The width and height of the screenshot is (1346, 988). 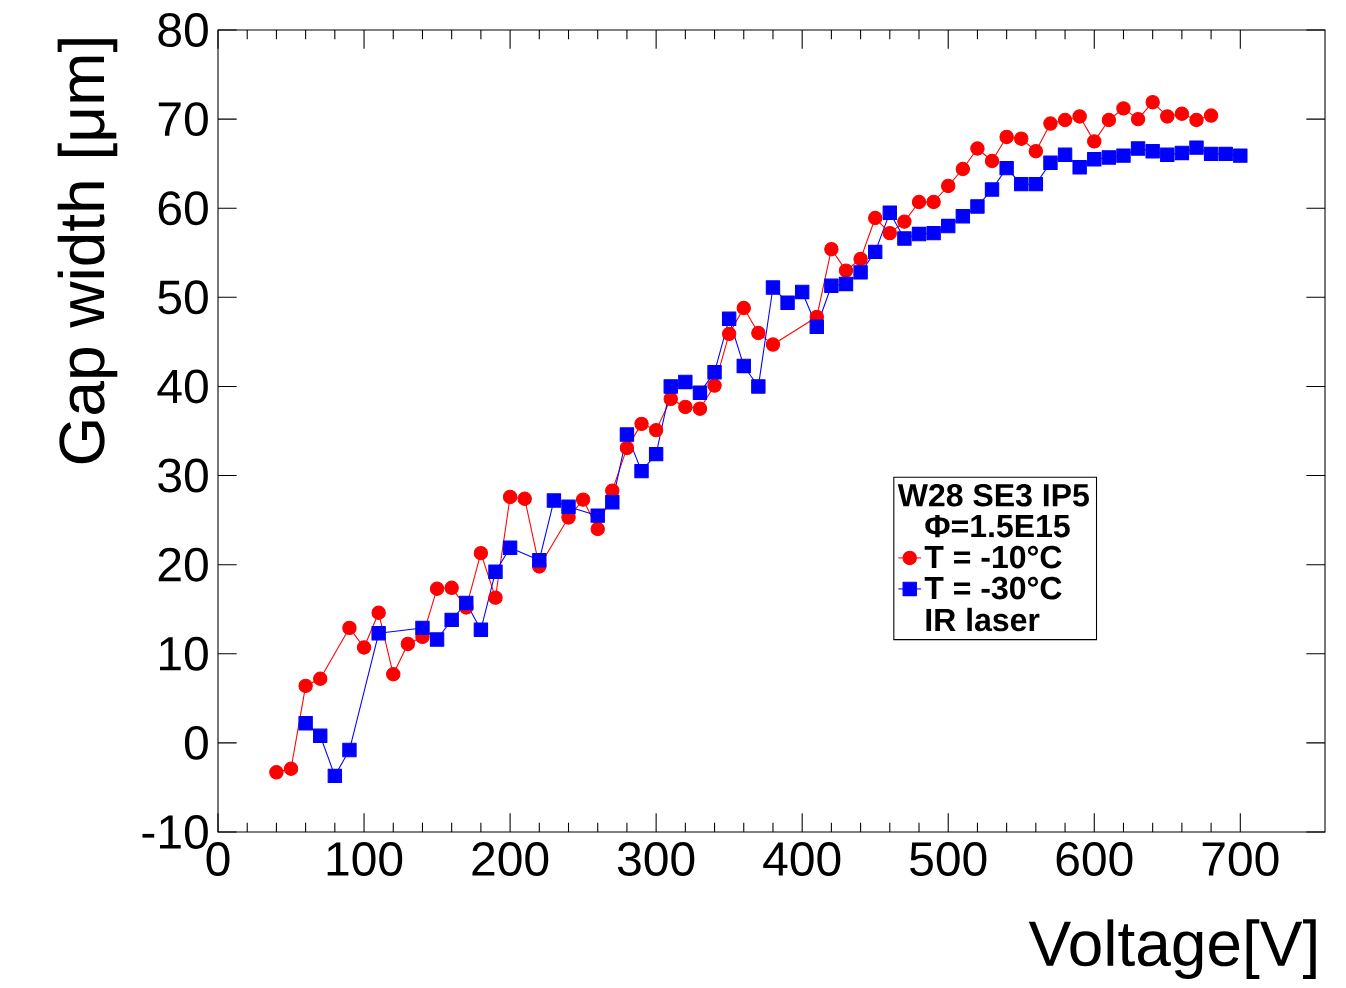 What do you see at coordinates (175, 832) in the screenshot?
I see `y-tick-label: -10` at bounding box center [175, 832].